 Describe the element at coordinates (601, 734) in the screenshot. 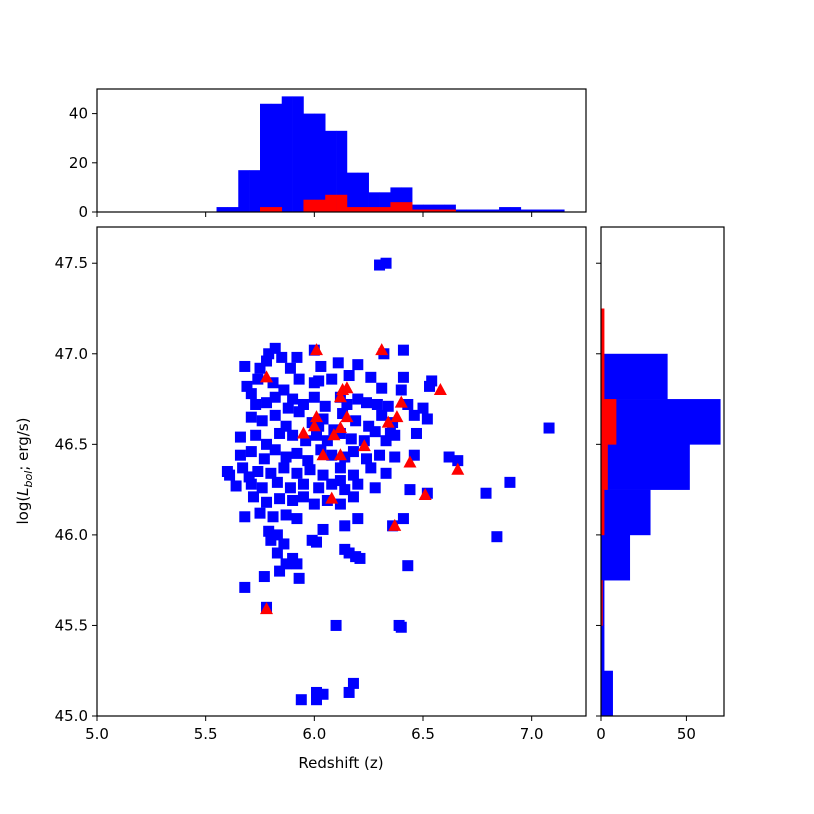

I see `right-histogram-x-tick-label: 0` at that location.